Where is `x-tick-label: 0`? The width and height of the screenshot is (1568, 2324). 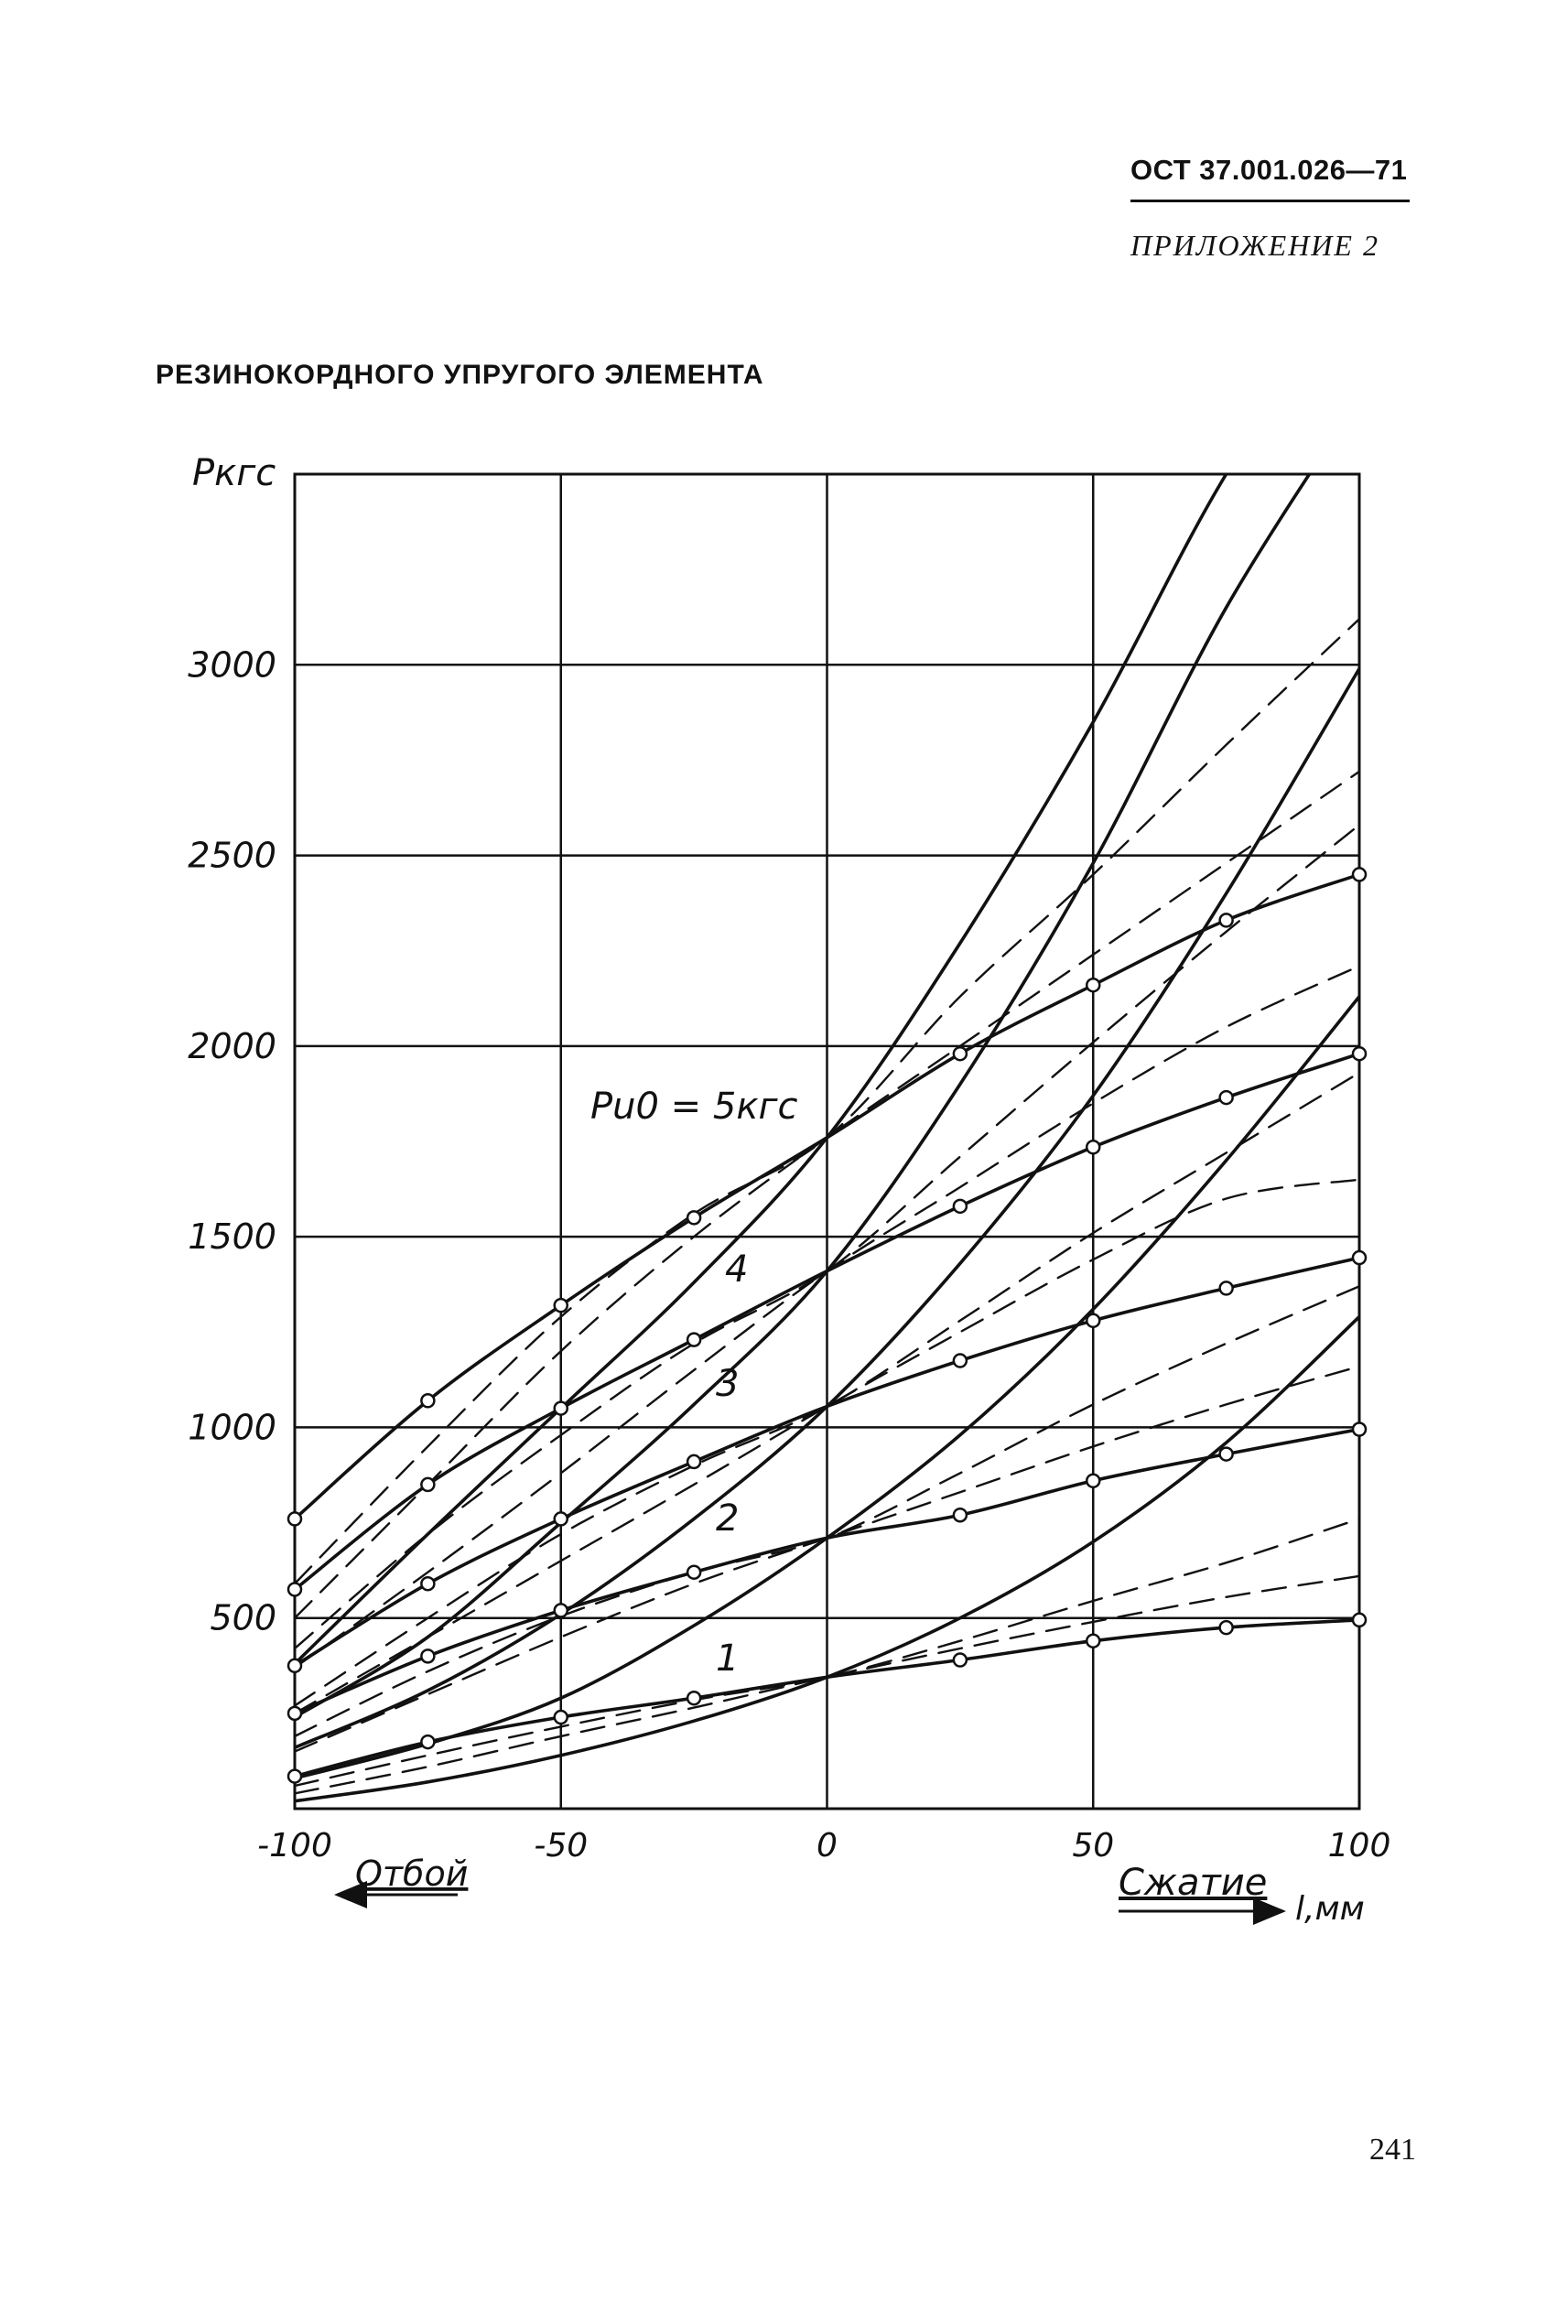 x-tick-label: 0 is located at coordinates (827, 1846).